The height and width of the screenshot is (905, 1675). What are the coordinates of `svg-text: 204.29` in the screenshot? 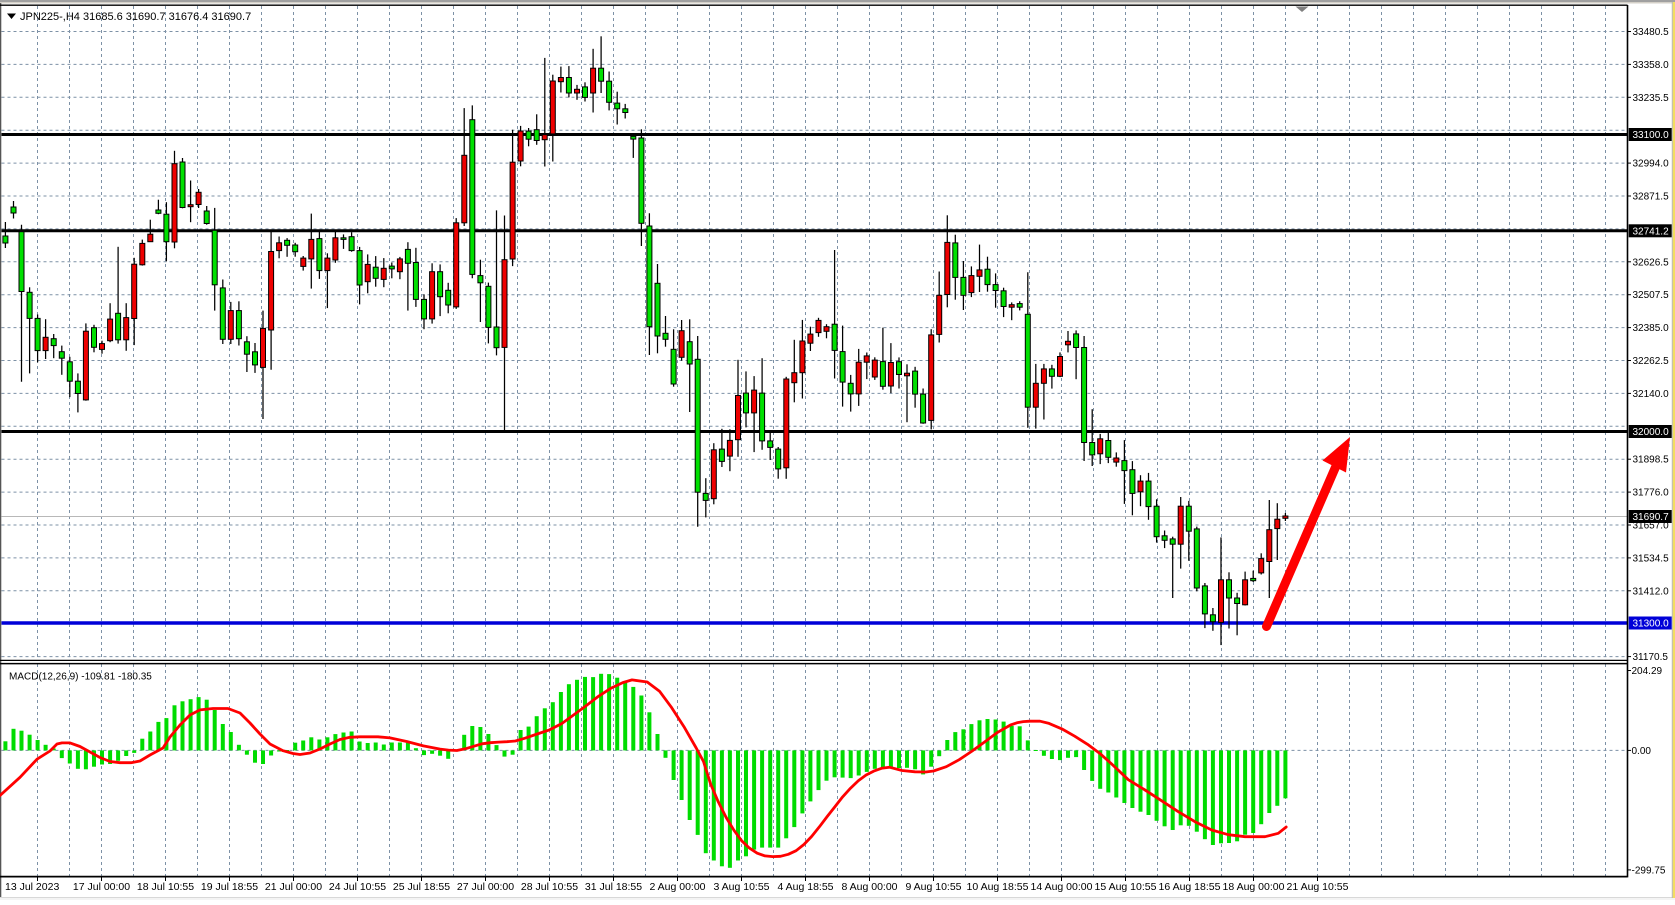 It's located at (1647, 671).